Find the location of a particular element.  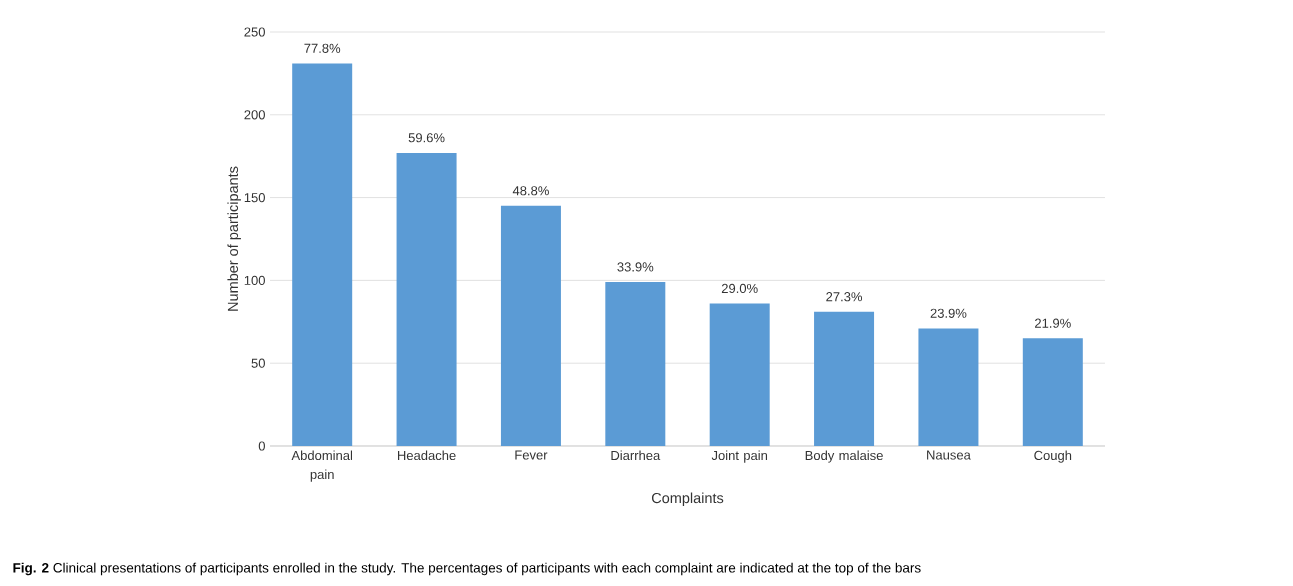

x-tick-label: Headache is located at coordinates (427, 455).